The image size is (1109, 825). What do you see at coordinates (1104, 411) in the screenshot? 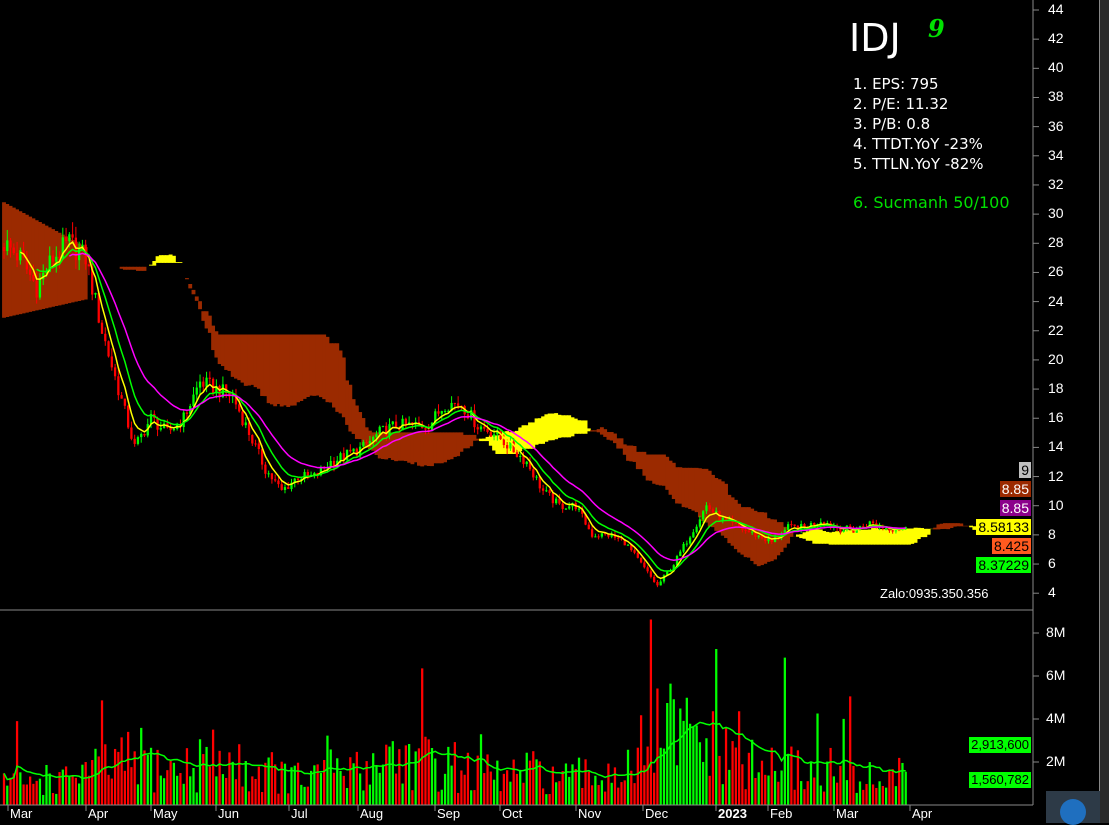
I see `vertical-scrollbar` at bounding box center [1104, 411].